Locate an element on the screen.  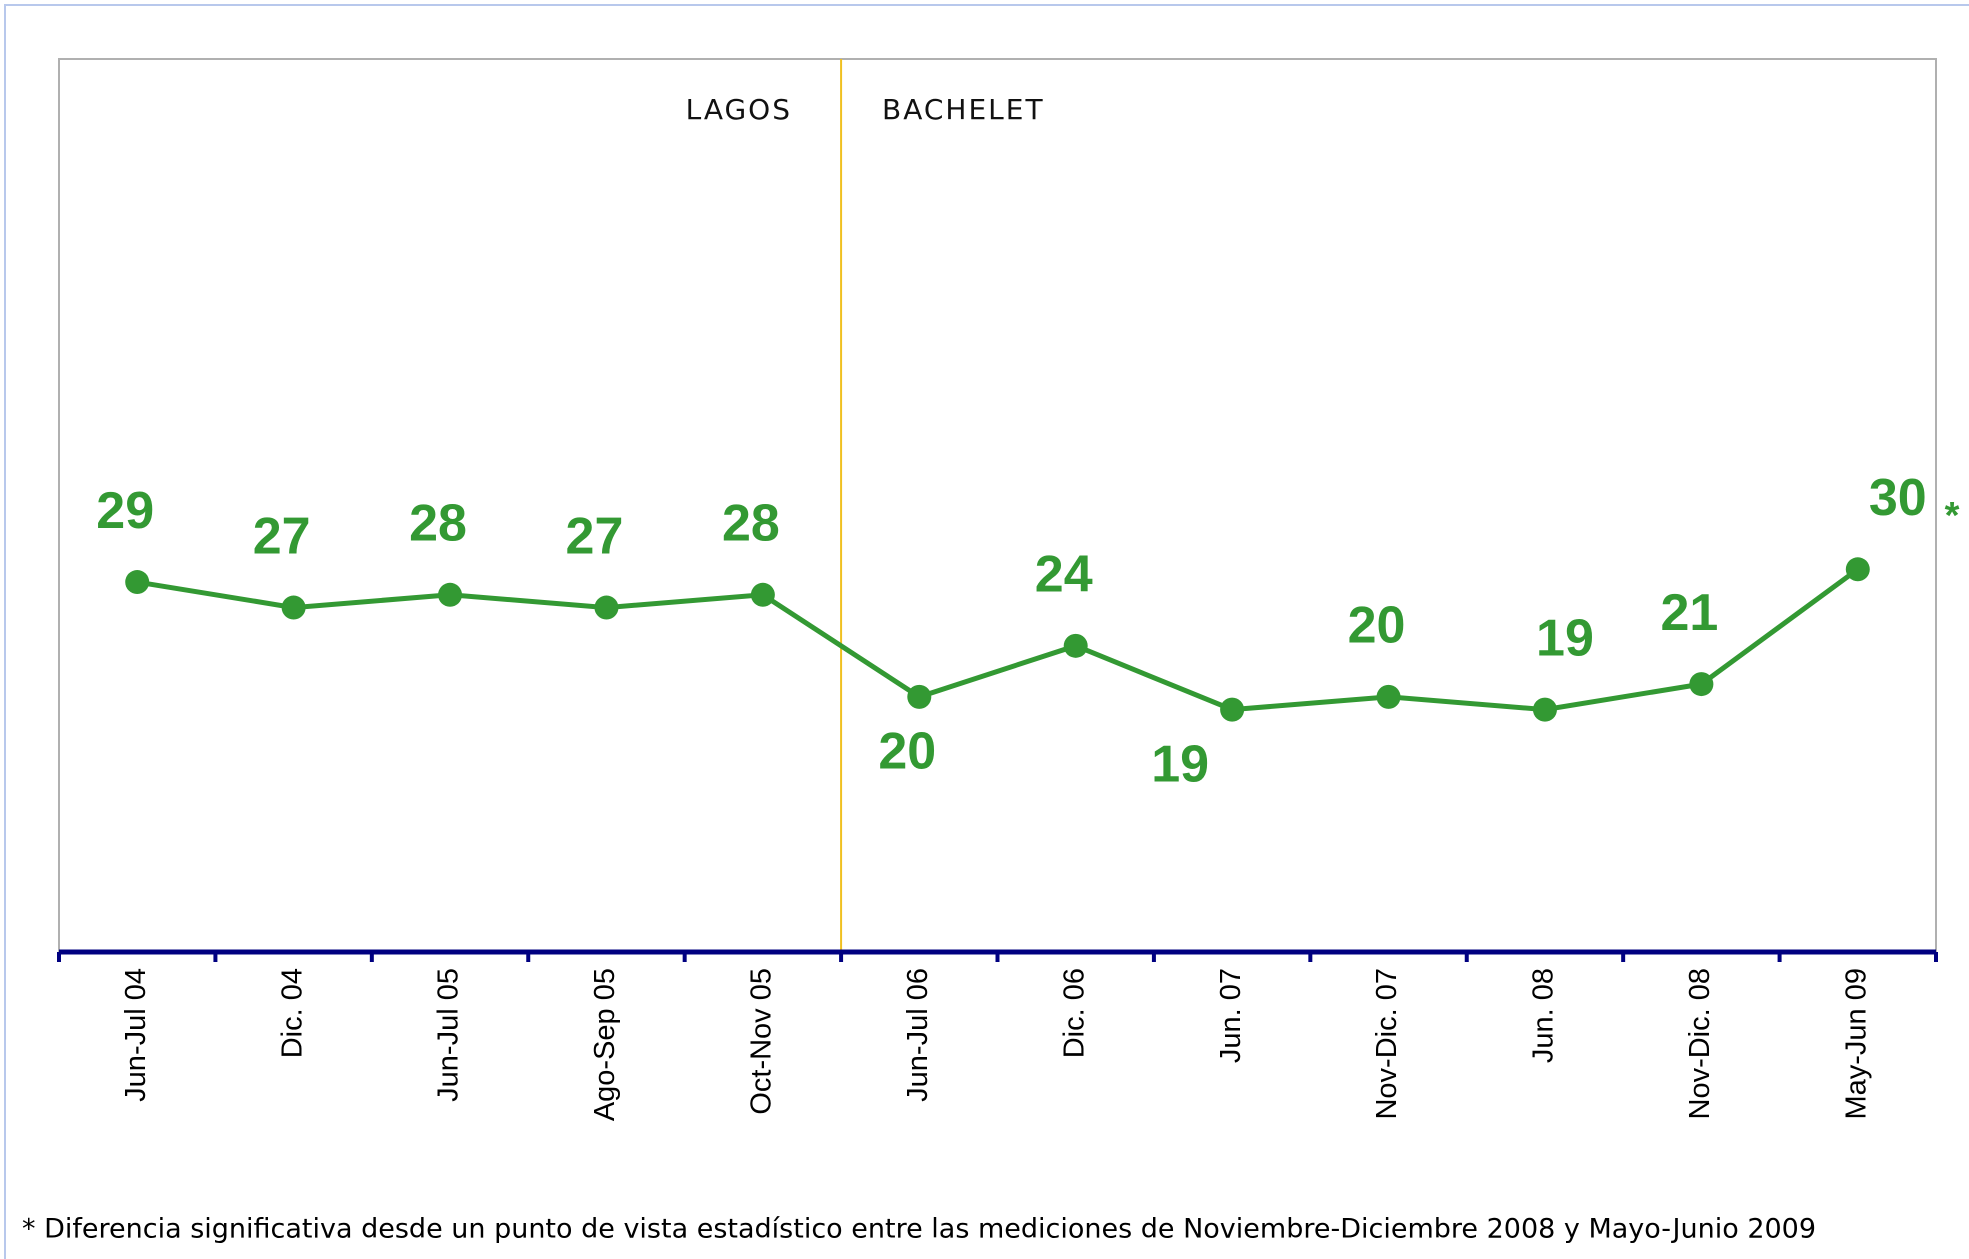
value-label: 24 is located at coordinates (1064, 575).